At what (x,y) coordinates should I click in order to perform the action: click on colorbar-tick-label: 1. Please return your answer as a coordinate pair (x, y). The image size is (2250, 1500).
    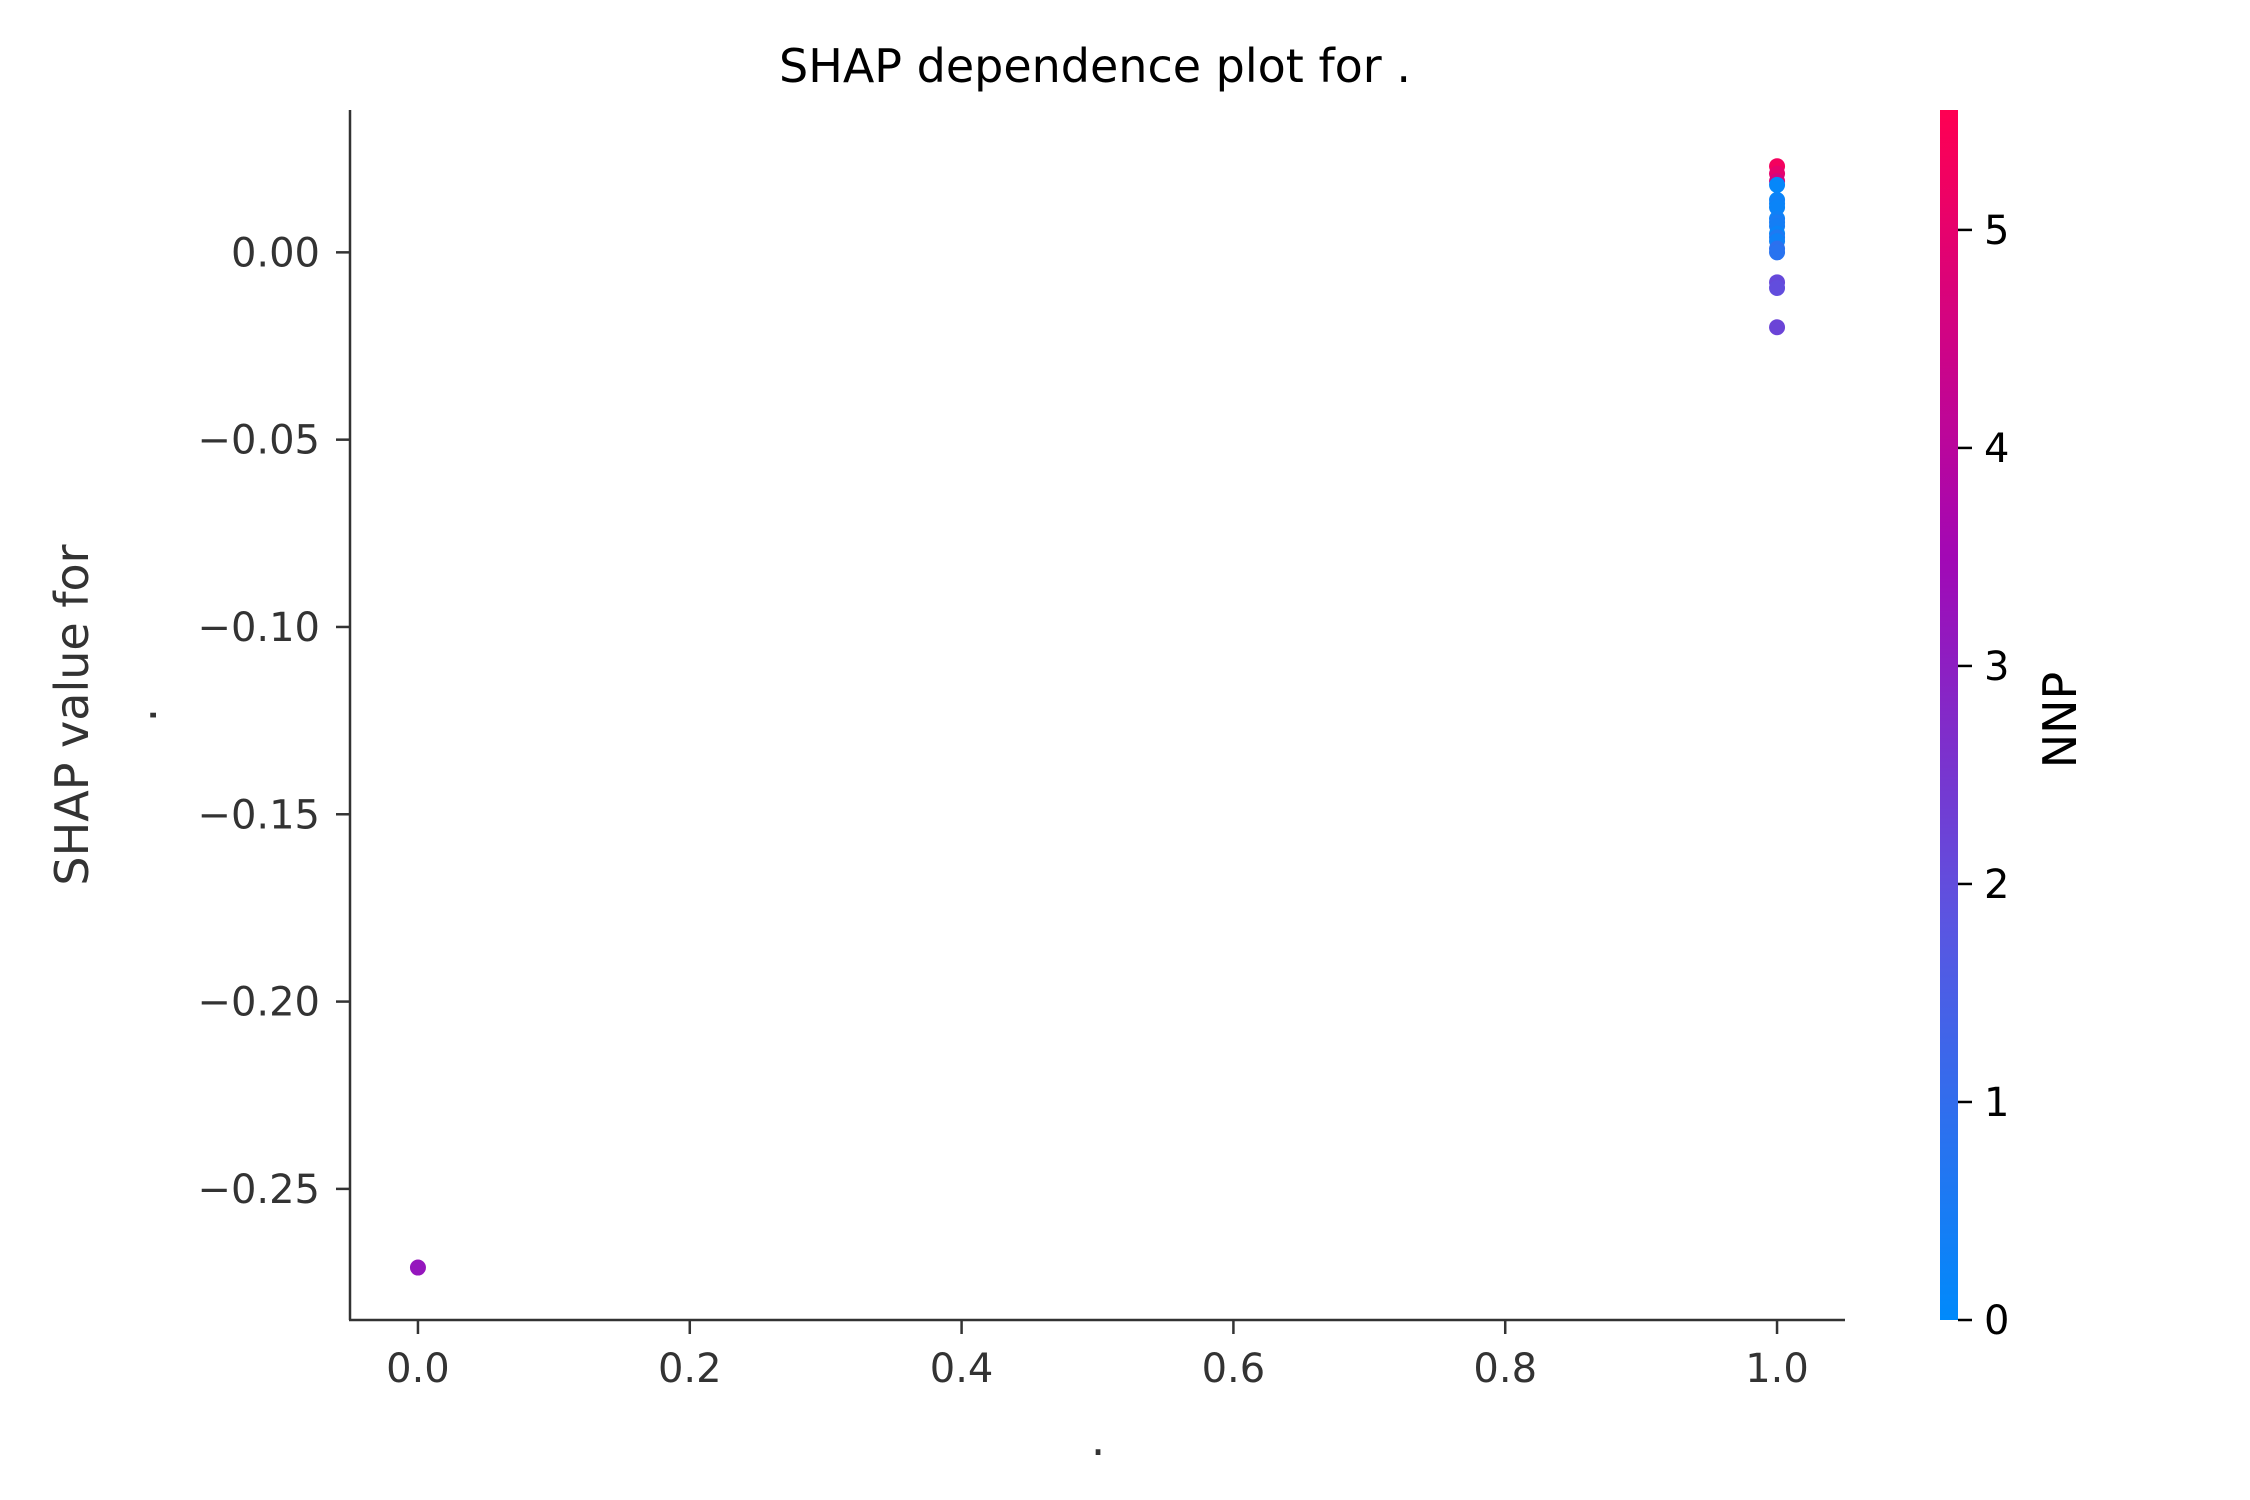
    Looking at the image, I should click on (1996, 1103).